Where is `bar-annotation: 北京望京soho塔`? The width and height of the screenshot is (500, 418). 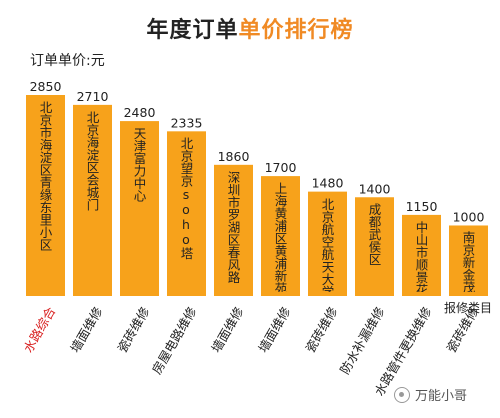 bar-annotation: 北京望京soho塔 is located at coordinates (185, 198).